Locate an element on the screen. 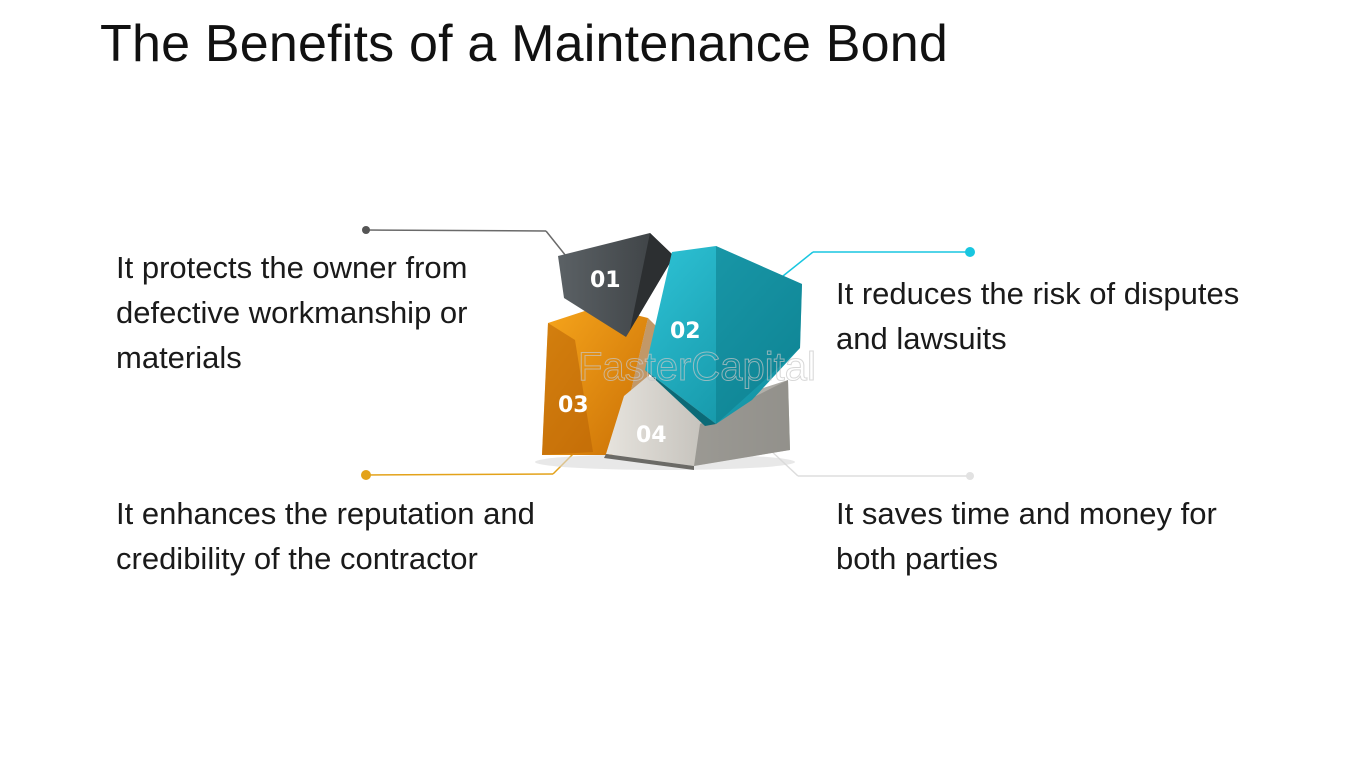  piece-03-number: 03 is located at coordinates (573, 405).